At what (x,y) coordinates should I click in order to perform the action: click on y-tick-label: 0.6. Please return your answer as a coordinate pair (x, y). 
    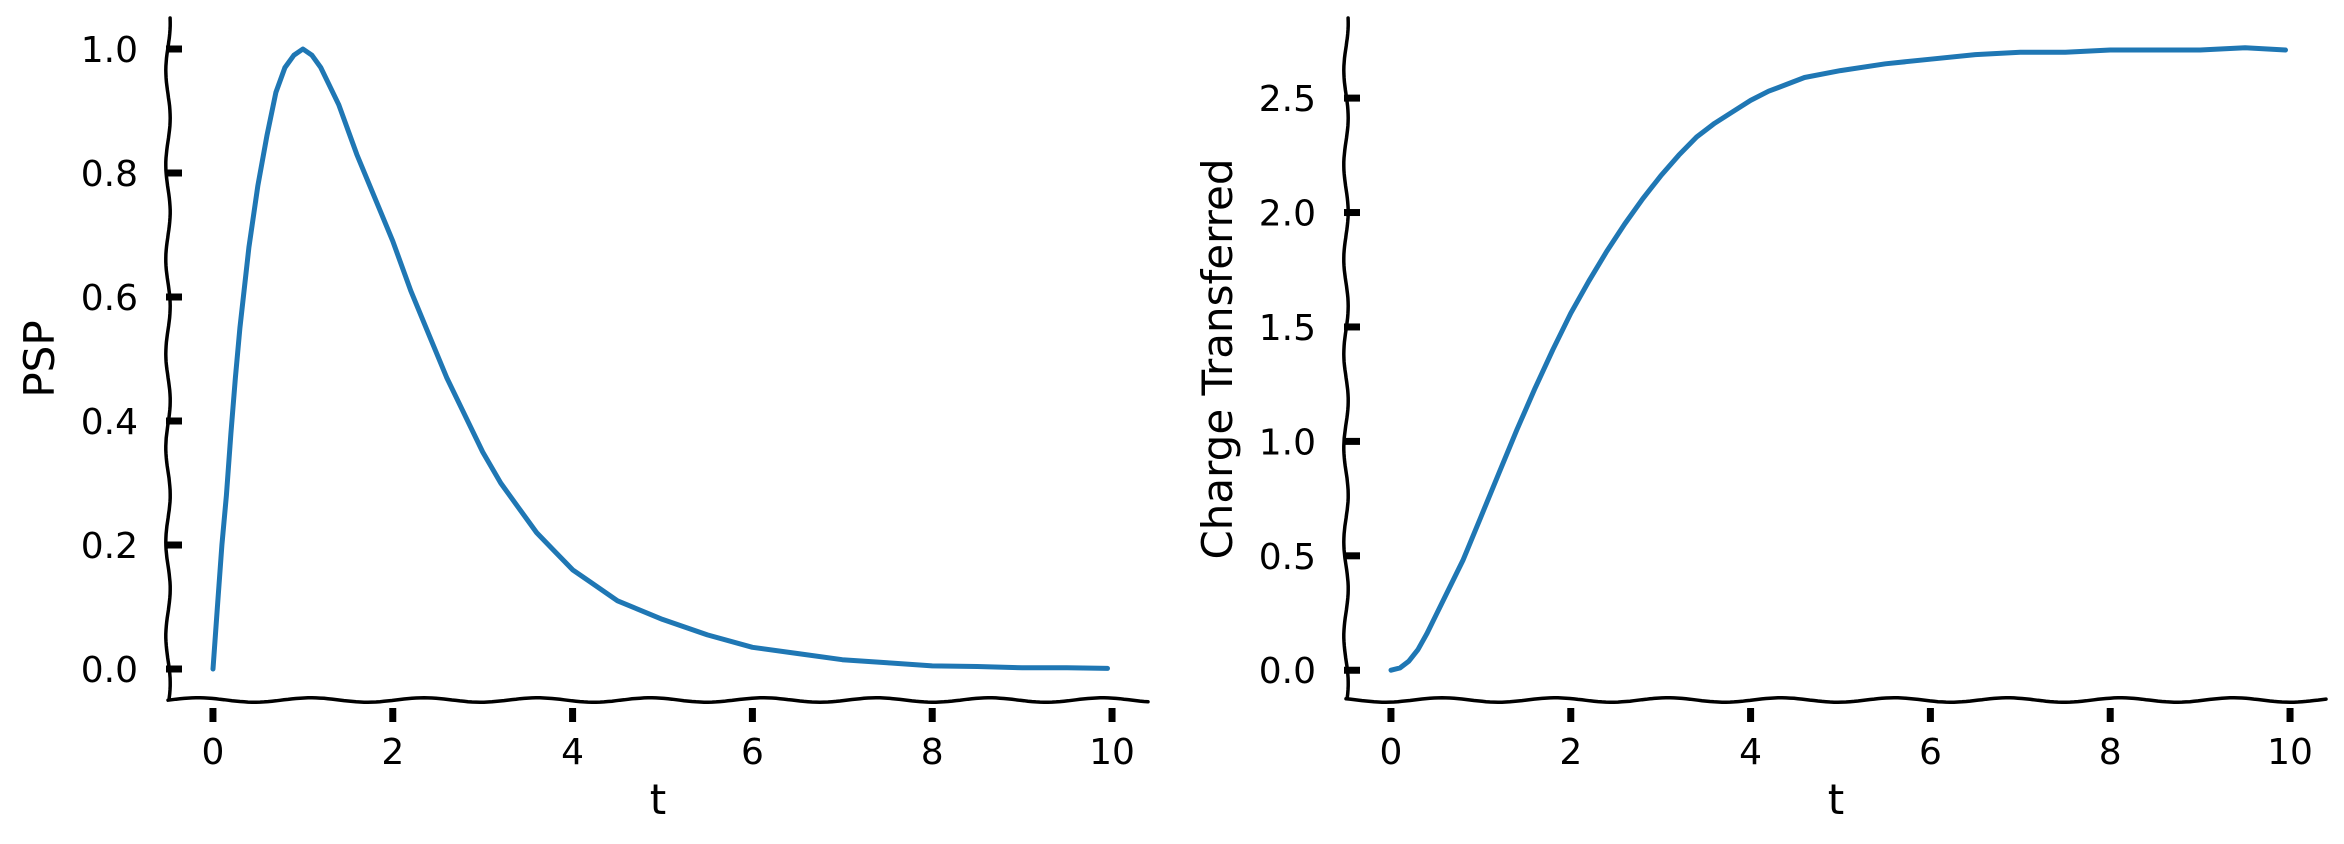
    Looking at the image, I should click on (109, 298).